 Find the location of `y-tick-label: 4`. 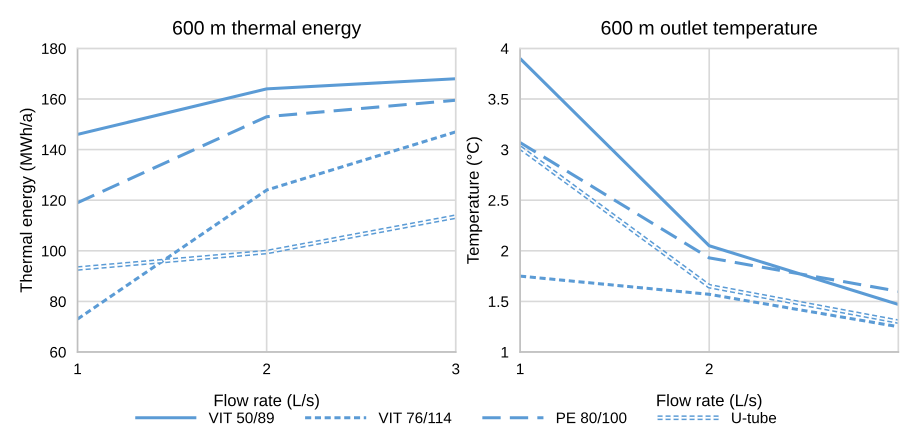

y-tick-label: 4 is located at coordinates (504, 48).